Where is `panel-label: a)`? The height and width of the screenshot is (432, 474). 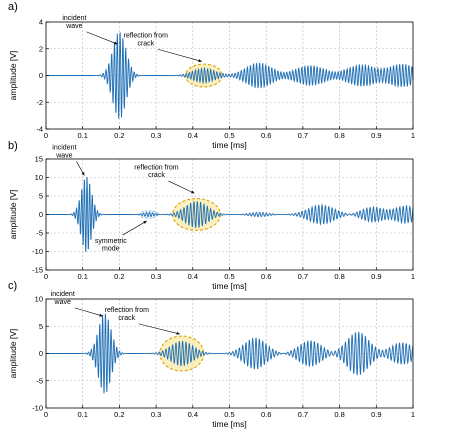 panel-label: a) is located at coordinates (13, 7).